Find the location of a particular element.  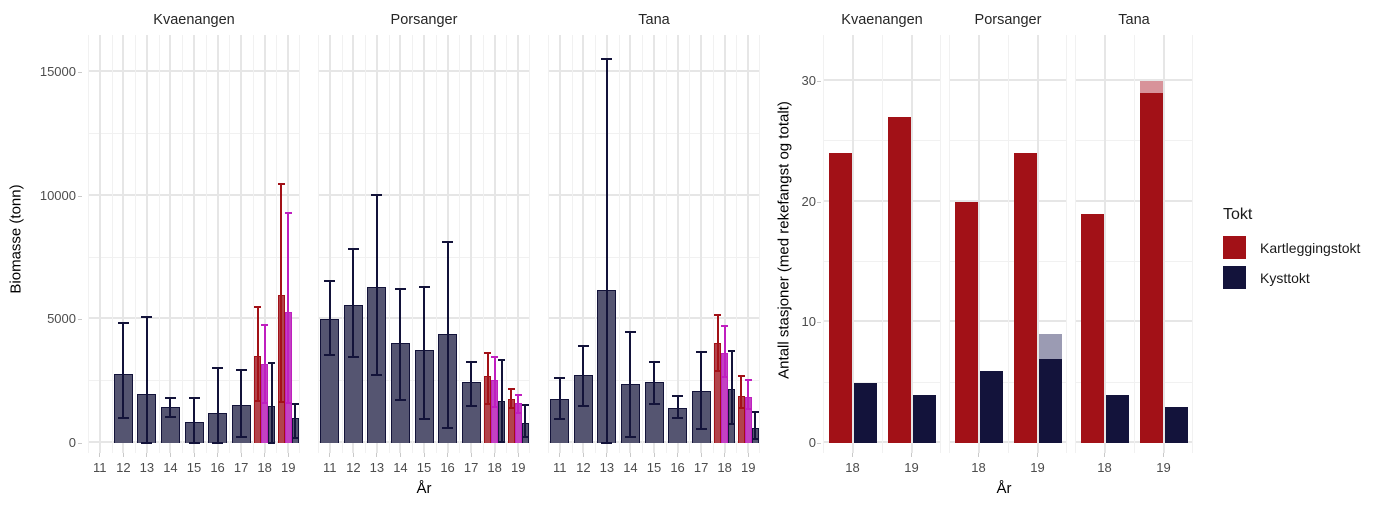

legend-label-kysttokt: Kysttokt is located at coordinates (1285, 277).